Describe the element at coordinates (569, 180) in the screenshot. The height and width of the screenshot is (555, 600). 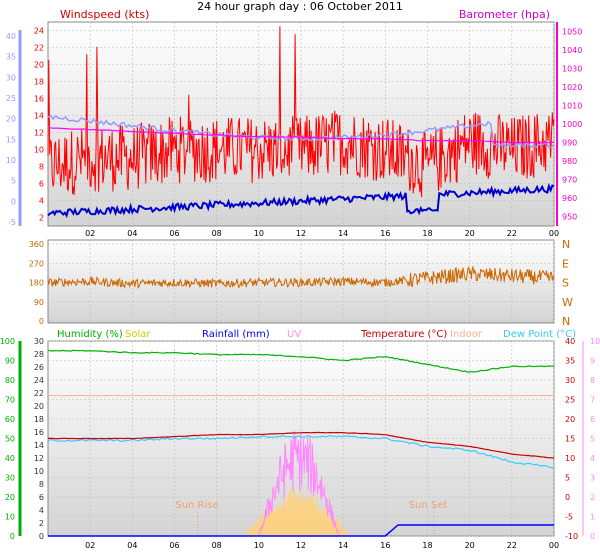
I see `baro-tick-label: 970` at that location.